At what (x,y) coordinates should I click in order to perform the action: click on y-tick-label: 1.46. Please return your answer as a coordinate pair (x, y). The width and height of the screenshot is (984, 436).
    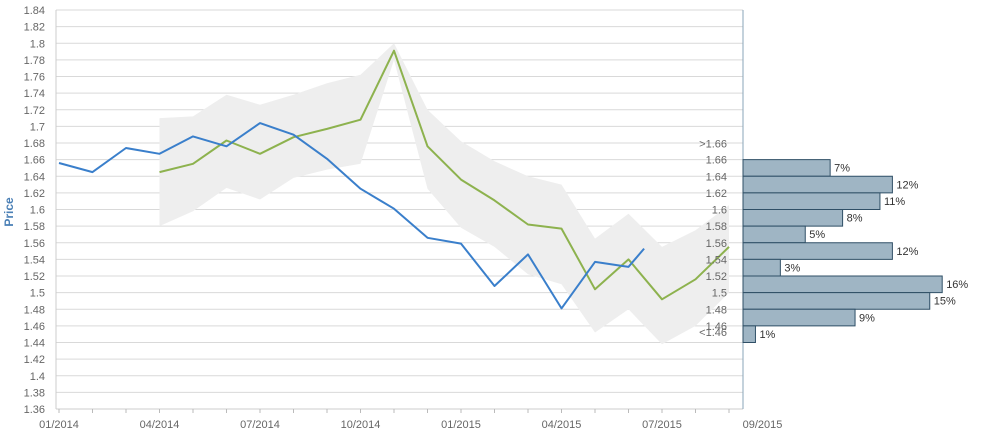
    Looking at the image, I should click on (34, 327).